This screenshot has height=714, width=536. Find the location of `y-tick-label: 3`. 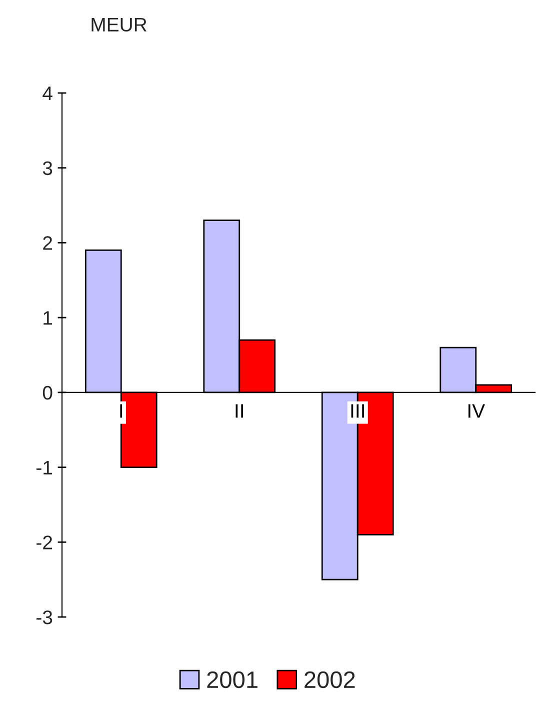

y-tick-label: 3 is located at coordinates (47, 168).